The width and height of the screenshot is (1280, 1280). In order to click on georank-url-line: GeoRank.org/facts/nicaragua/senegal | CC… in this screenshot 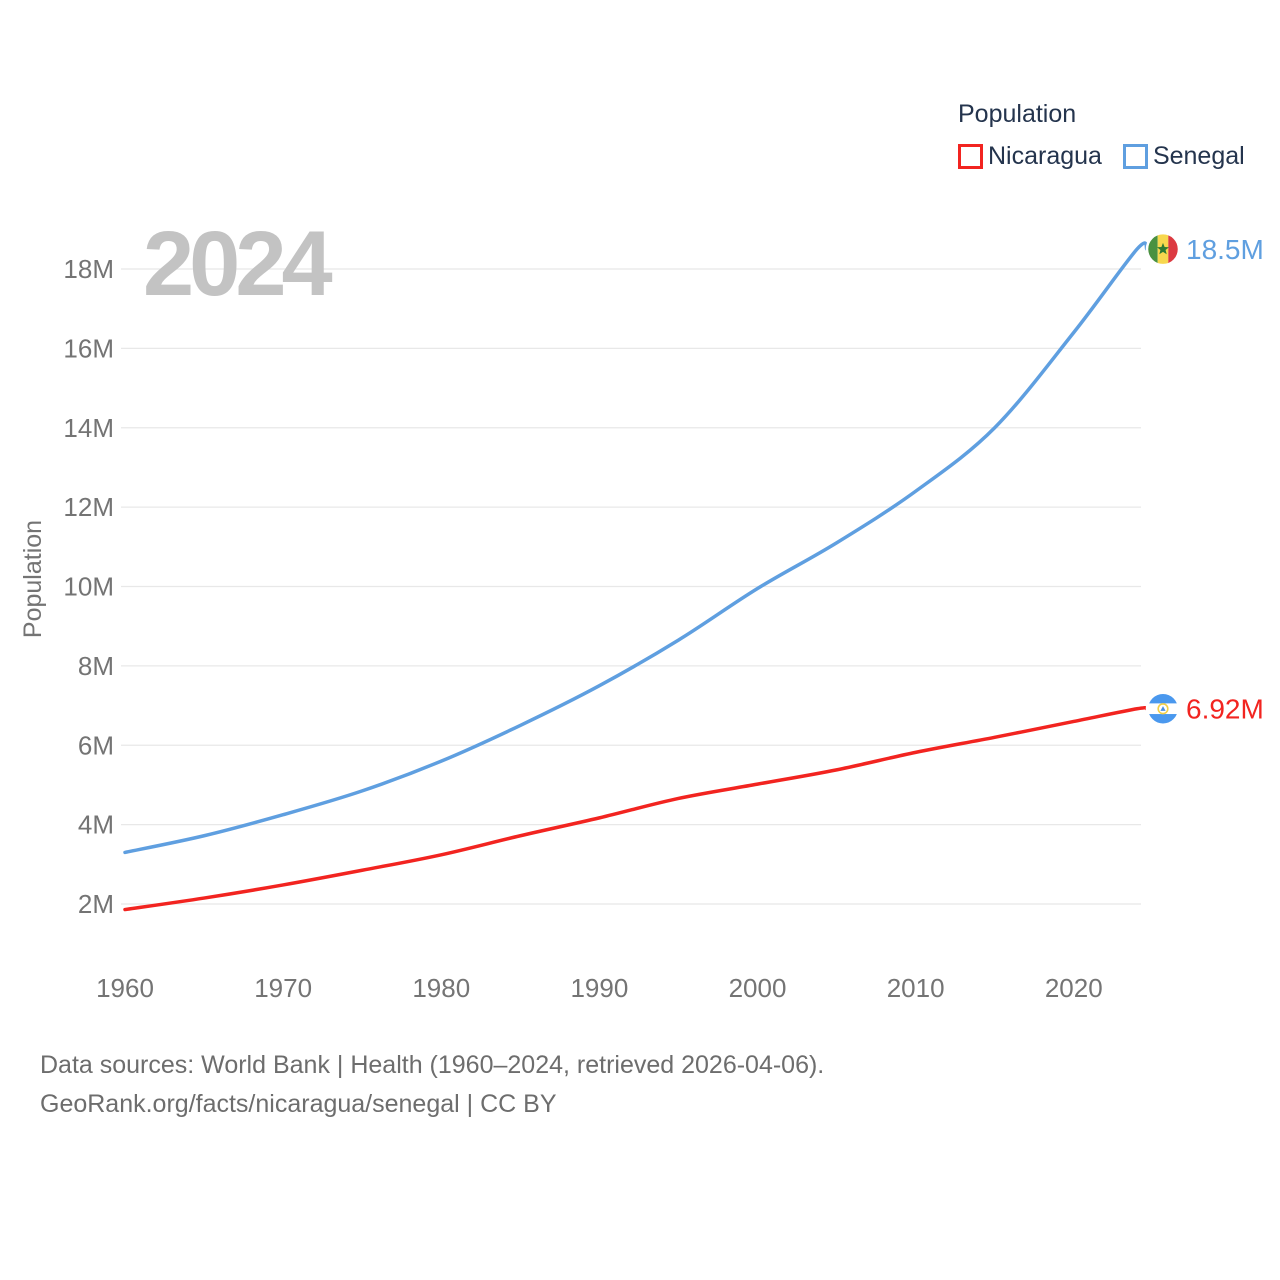, I will do `click(298, 1104)`.